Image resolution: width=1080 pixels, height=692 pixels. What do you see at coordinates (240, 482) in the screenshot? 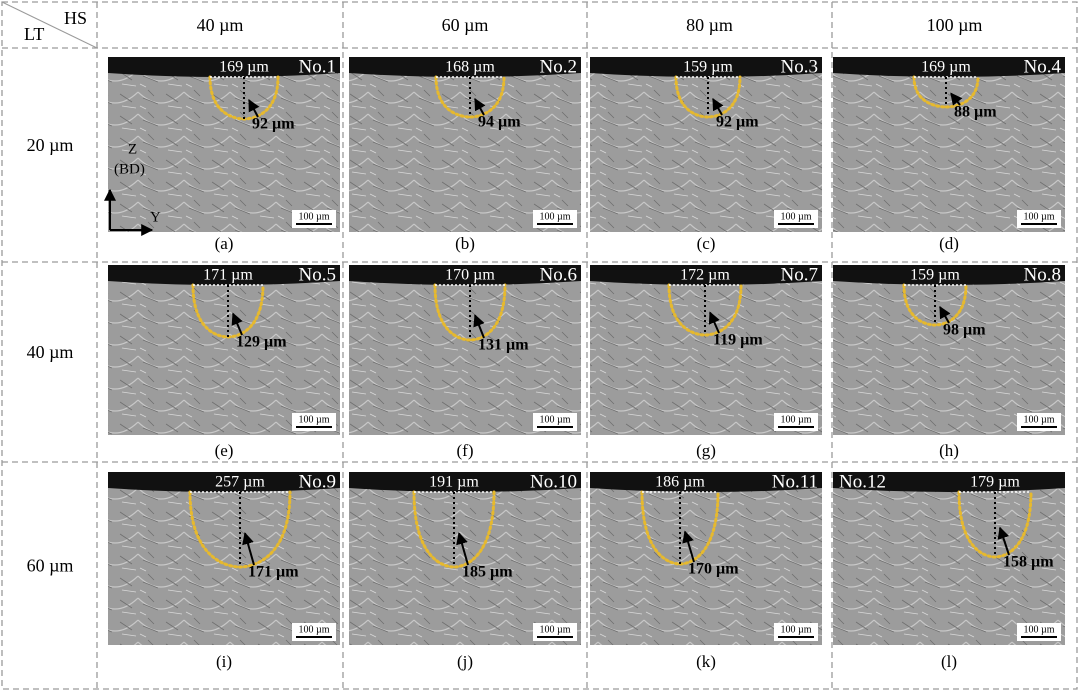
I see `width-label: 257 µm` at bounding box center [240, 482].